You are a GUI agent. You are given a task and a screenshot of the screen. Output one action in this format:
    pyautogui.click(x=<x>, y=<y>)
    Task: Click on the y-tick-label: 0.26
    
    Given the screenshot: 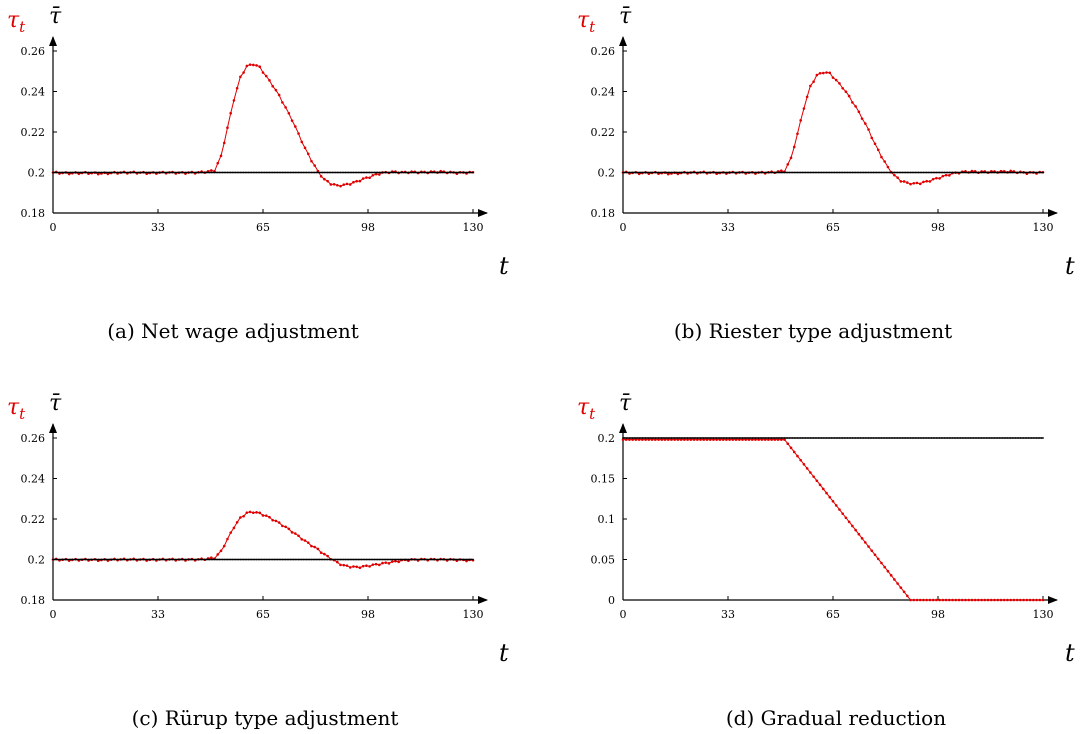 What is the action you would take?
    pyautogui.click(x=33, y=51)
    